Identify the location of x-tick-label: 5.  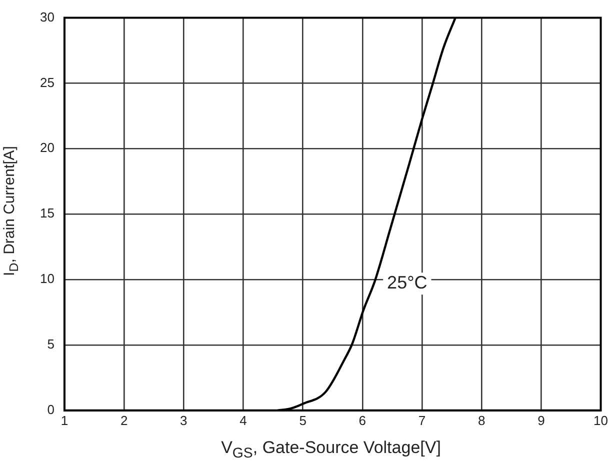
(302, 420).